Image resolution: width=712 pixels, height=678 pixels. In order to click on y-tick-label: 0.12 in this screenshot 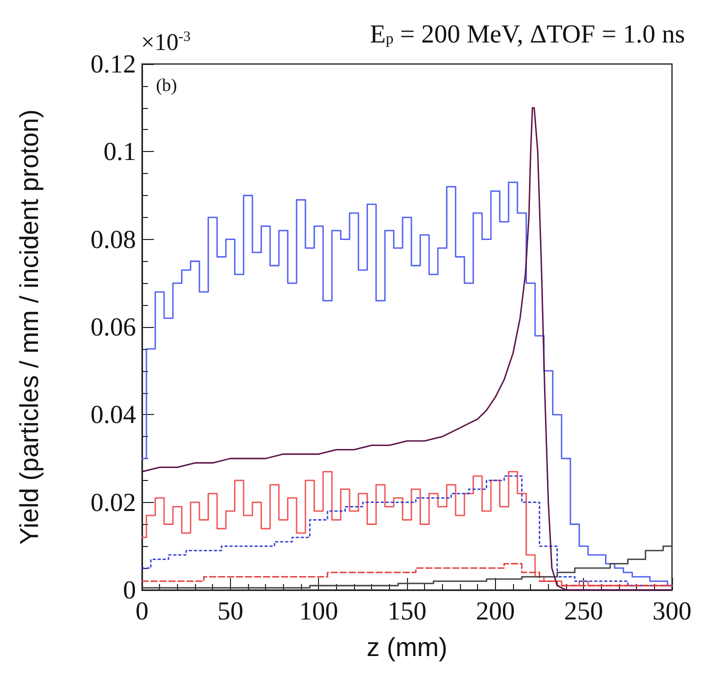, I will do `click(113, 64)`.